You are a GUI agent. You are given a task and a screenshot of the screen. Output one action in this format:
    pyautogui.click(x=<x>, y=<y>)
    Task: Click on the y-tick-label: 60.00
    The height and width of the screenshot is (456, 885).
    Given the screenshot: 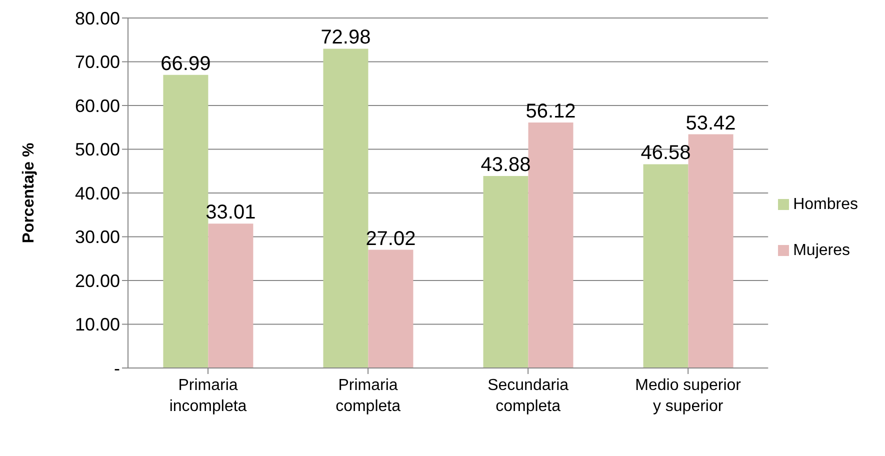 What is the action you would take?
    pyautogui.click(x=97, y=106)
    